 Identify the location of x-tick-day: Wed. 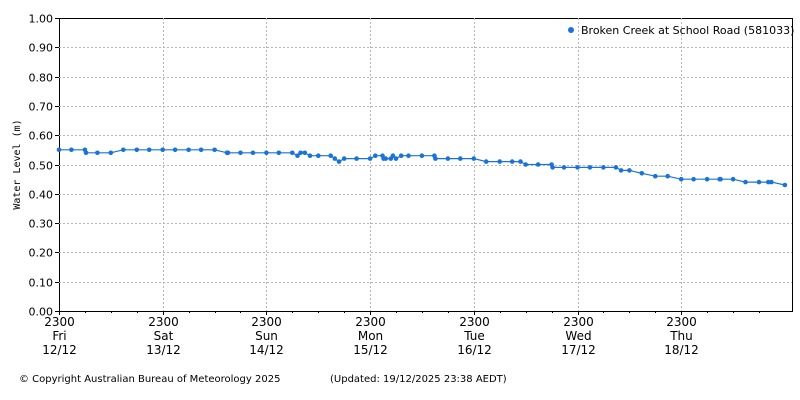
(578, 336).